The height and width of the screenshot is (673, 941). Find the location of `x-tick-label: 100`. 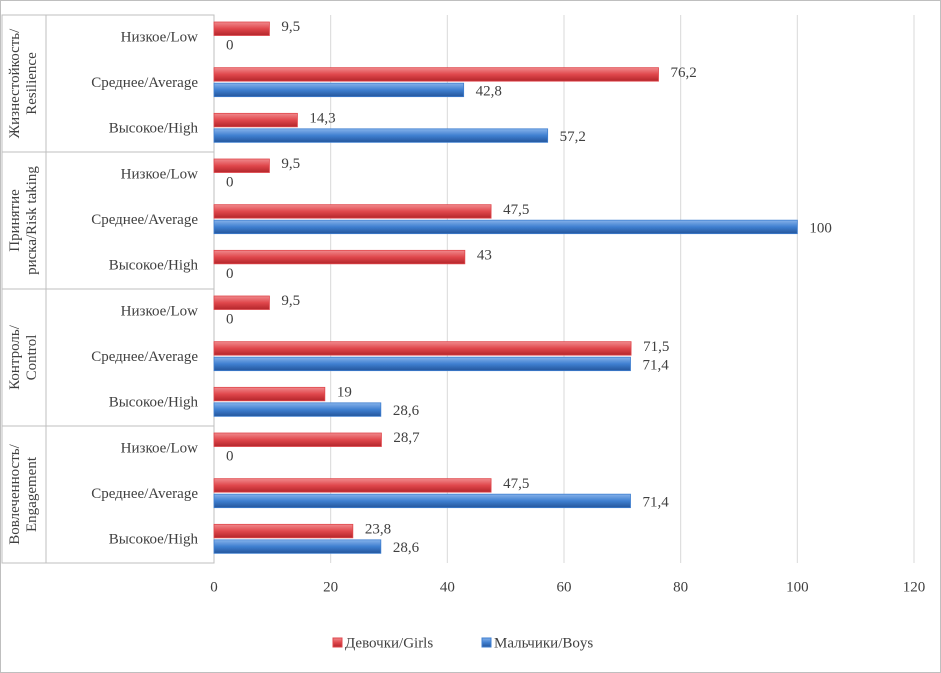

x-tick-label: 100 is located at coordinates (797, 587).